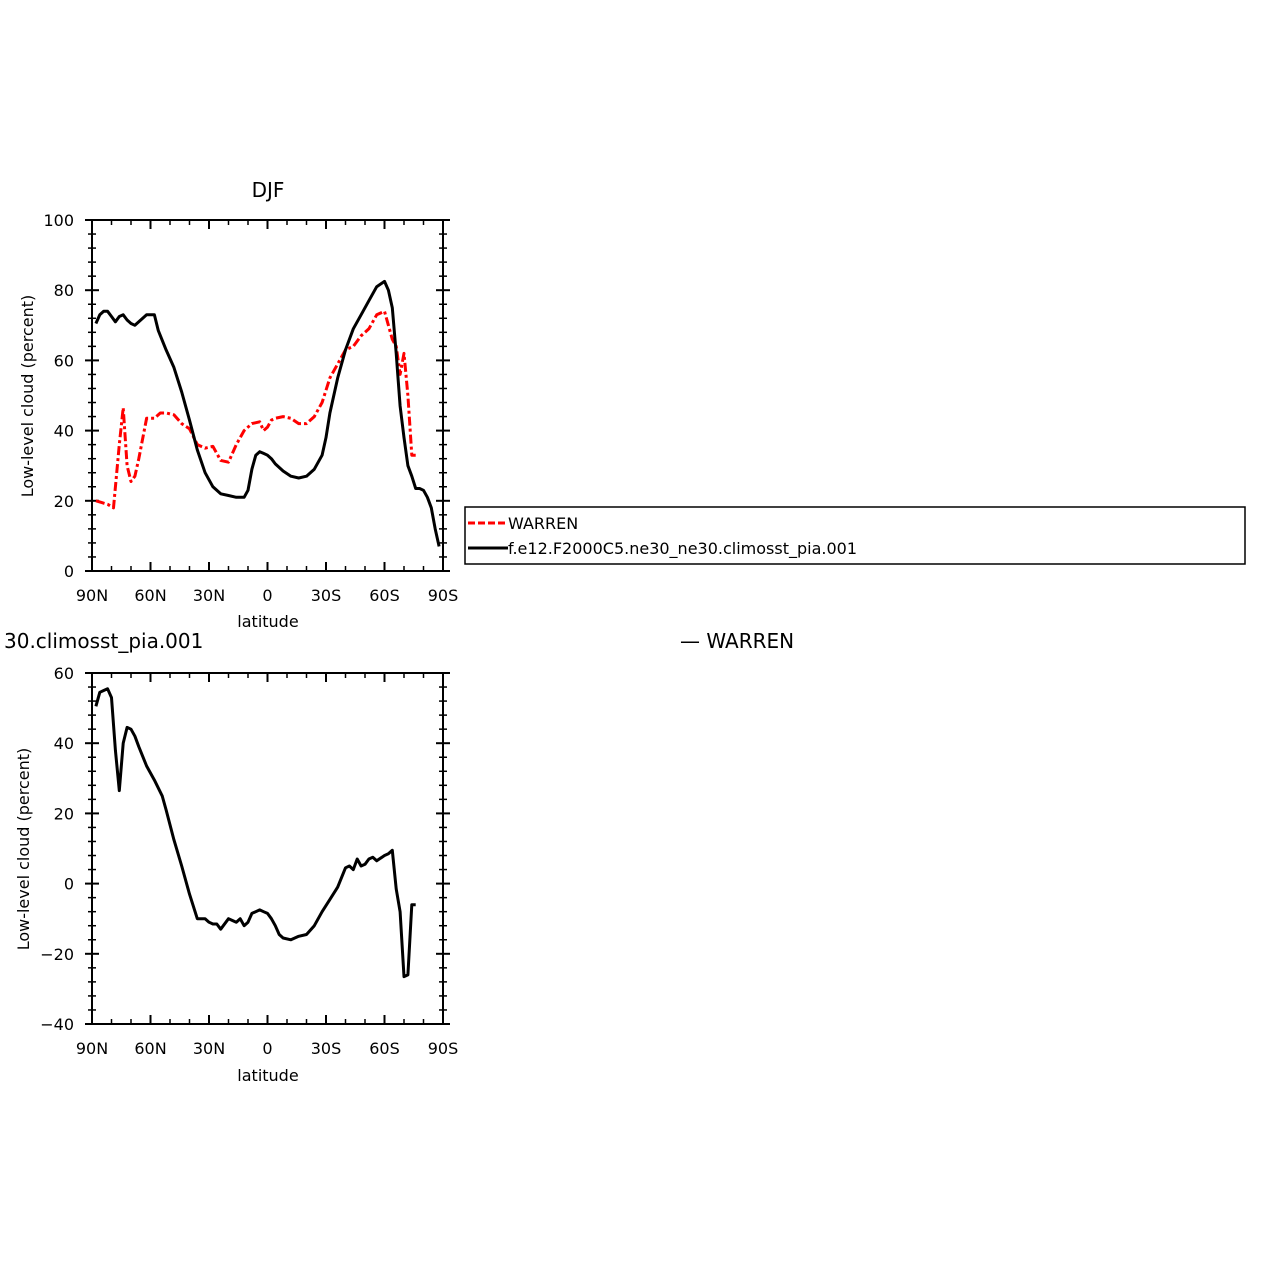 Image resolution: width=1264 pixels, height=1263 pixels. What do you see at coordinates (23, 849) in the screenshot?
I see `panel2-ylabel: Low-level cloud (percent)` at bounding box center [23, 849].